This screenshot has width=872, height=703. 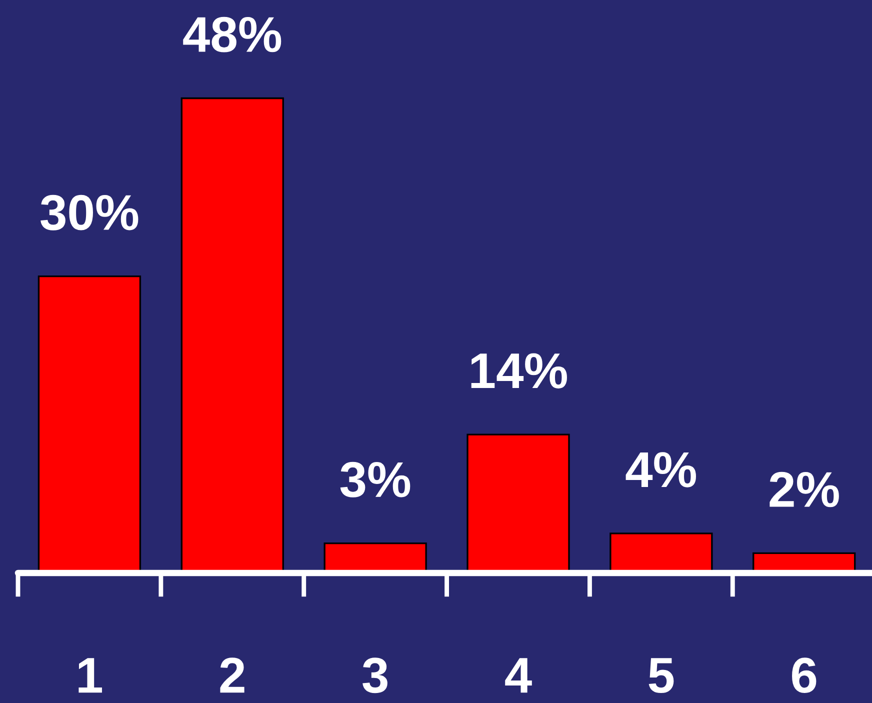 I want to click on data-label: 4%, so click(x=661, y=470).